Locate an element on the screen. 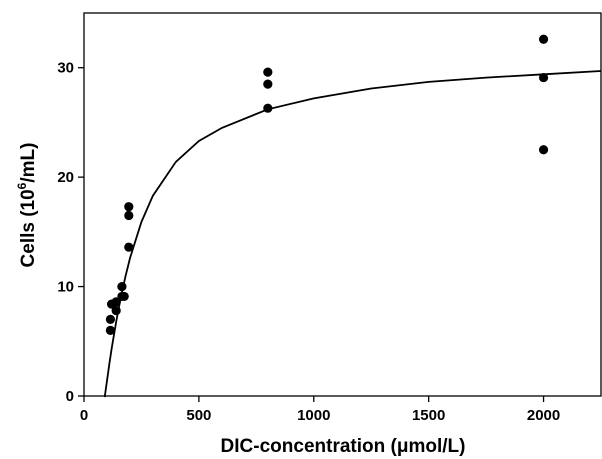 The image size is (602, 459). x-tick-label: 500 is located at coordinates (198, 415).